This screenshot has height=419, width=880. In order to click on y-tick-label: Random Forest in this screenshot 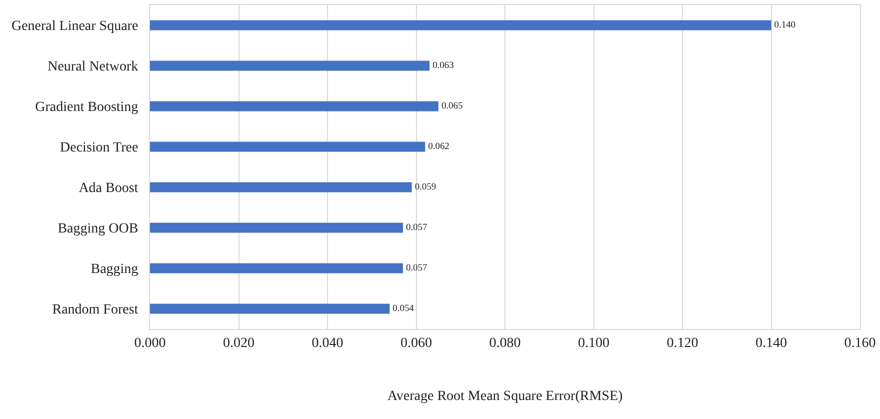, I will do `click(95, 310)`.